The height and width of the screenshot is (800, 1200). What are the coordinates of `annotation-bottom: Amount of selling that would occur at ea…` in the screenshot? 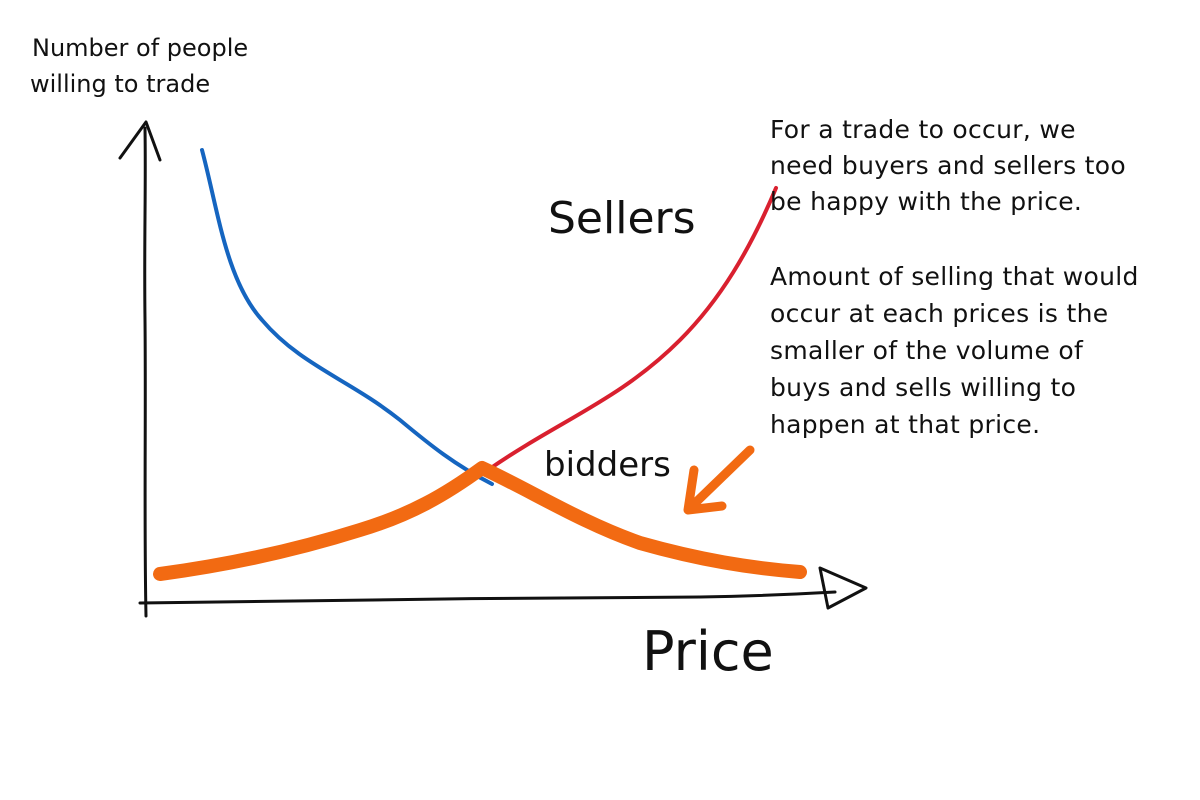 It's located at (958, 350).